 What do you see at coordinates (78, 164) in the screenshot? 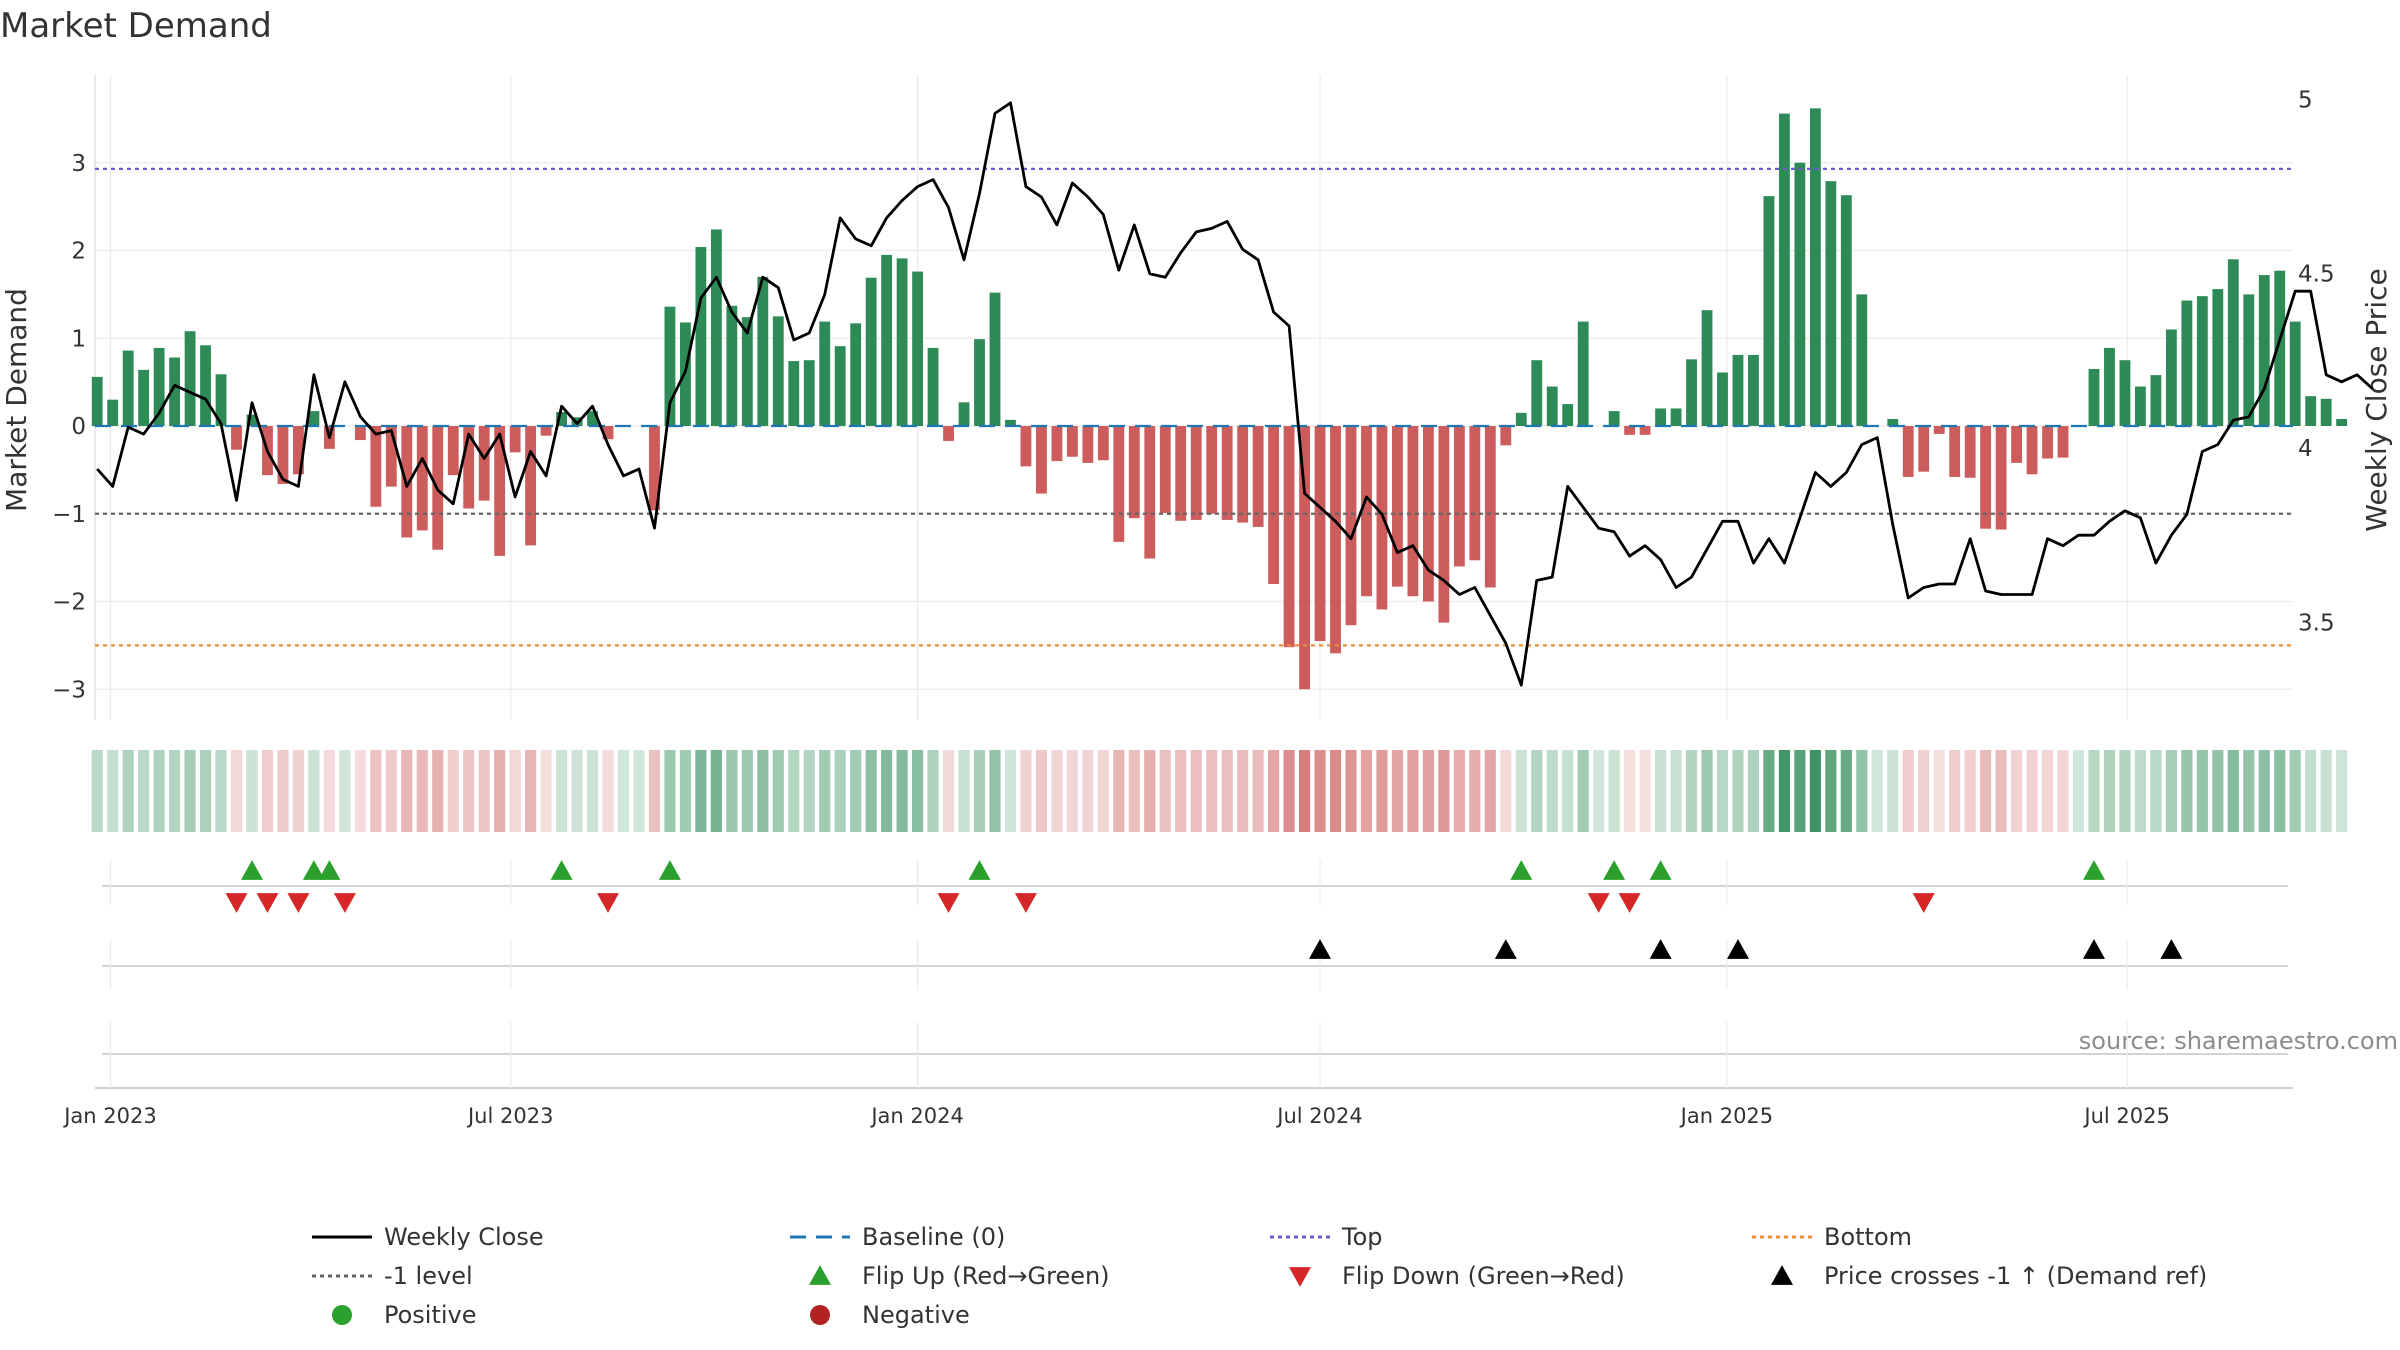
I see `y-tick-left-label: 3` at bounding box center [78, 164].